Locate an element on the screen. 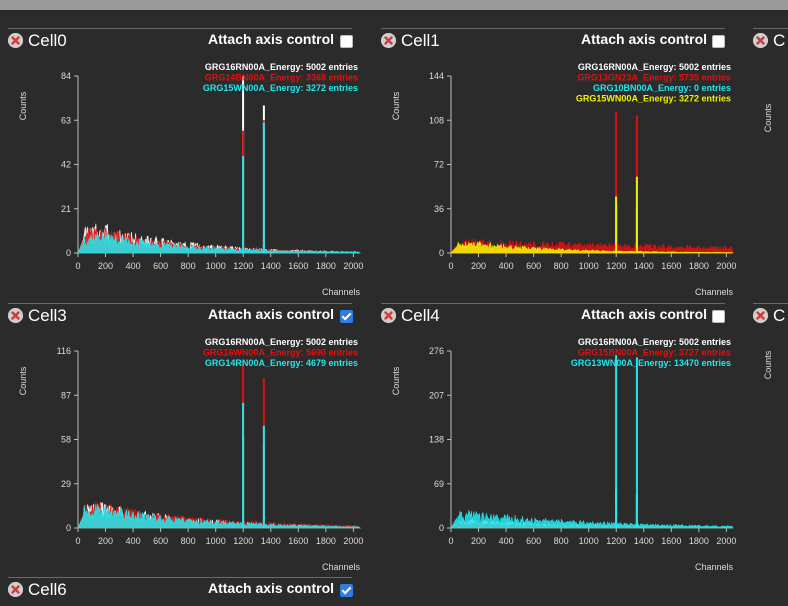  y-tick-label: 0 is located at coordinates (441, 253).